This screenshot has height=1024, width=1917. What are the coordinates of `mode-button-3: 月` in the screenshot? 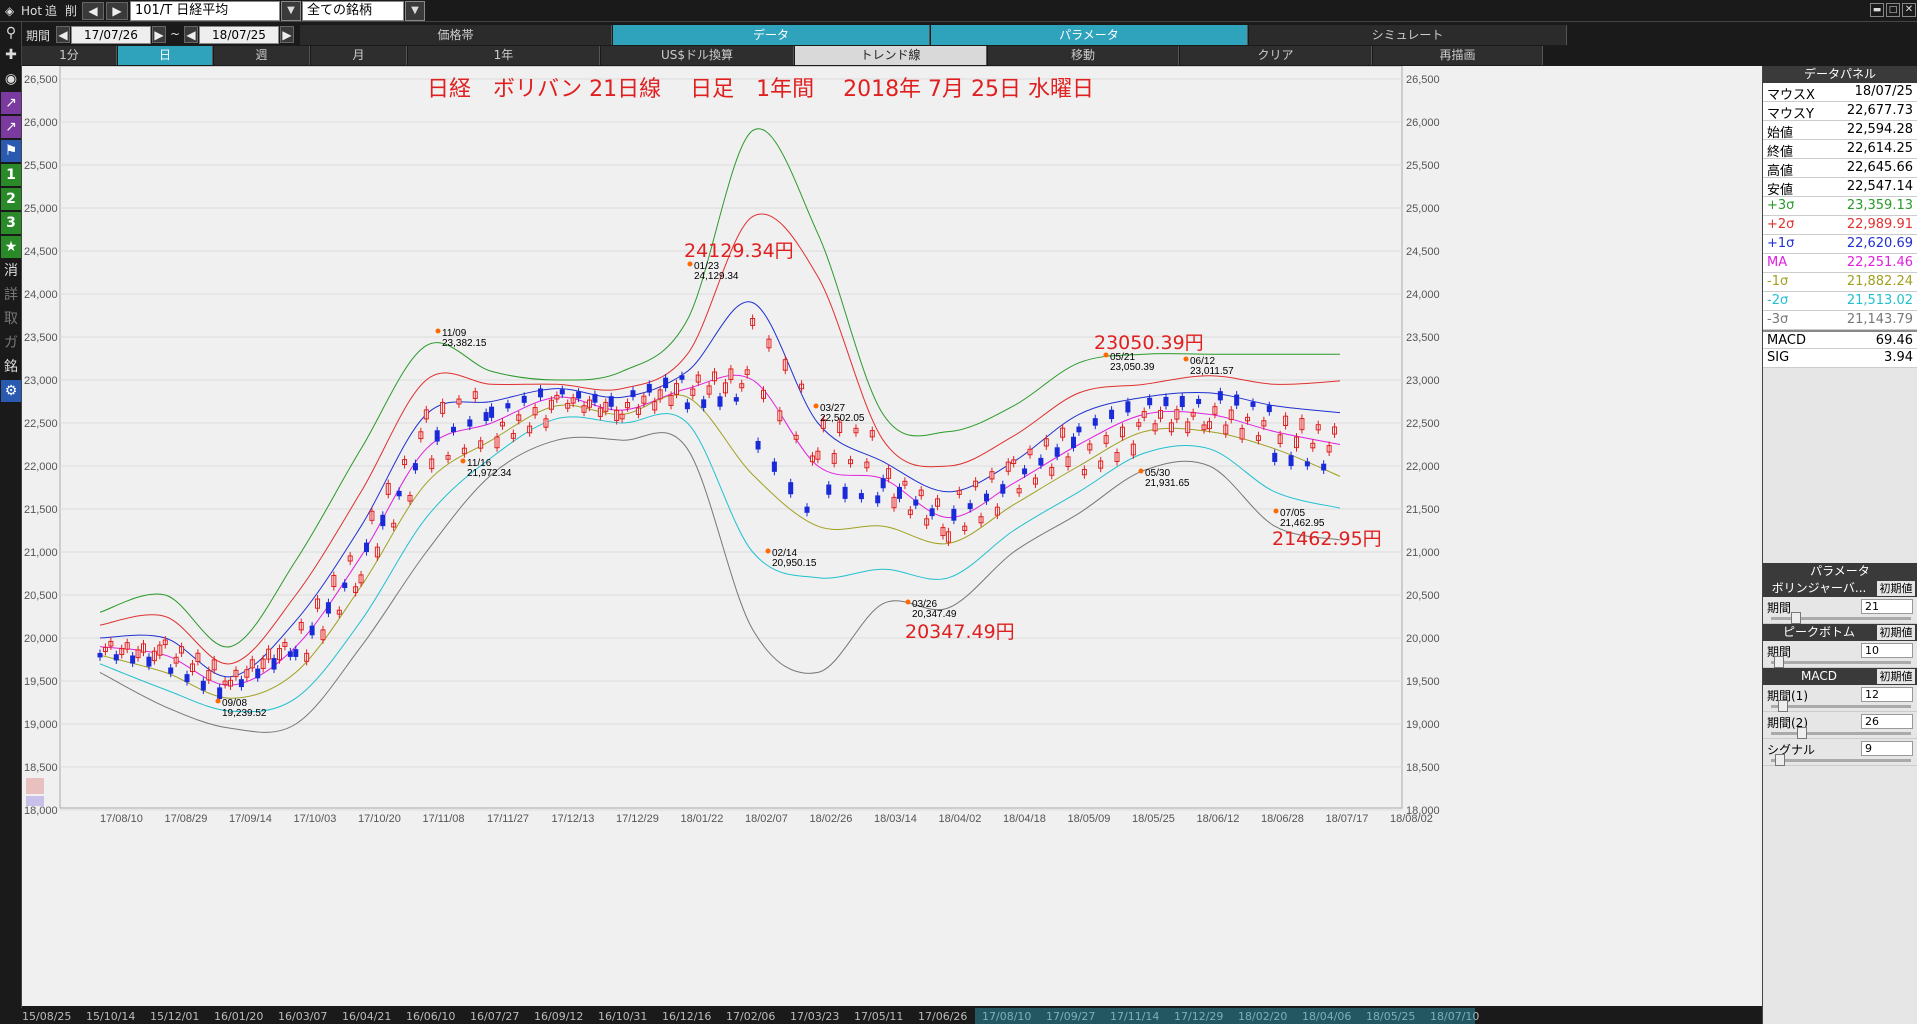 It's located at (359, 55).